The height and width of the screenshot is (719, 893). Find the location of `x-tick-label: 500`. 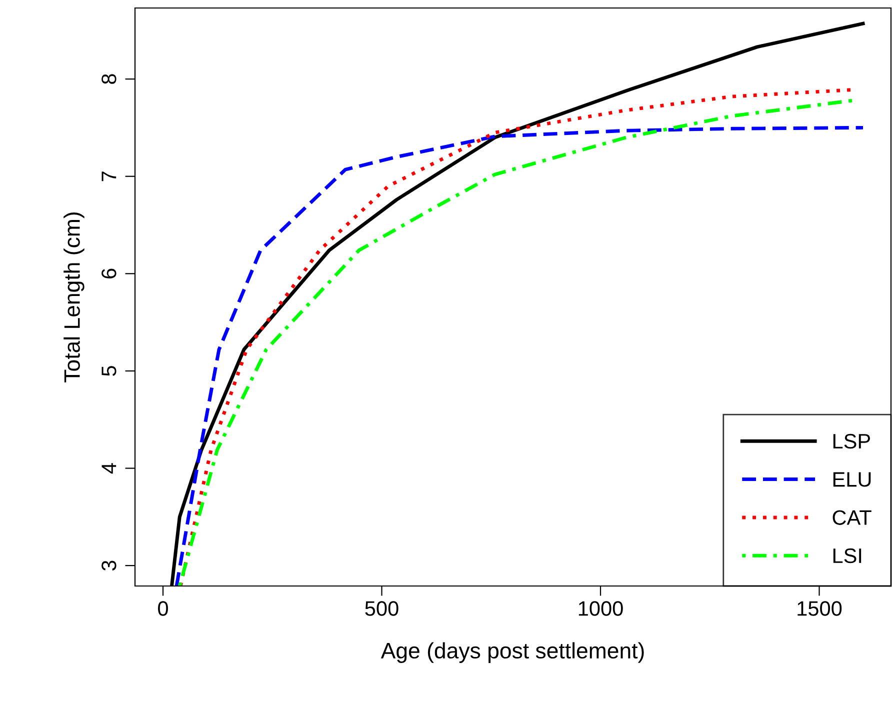

x-tick-label: 500 is located at coordinates (381, 608).